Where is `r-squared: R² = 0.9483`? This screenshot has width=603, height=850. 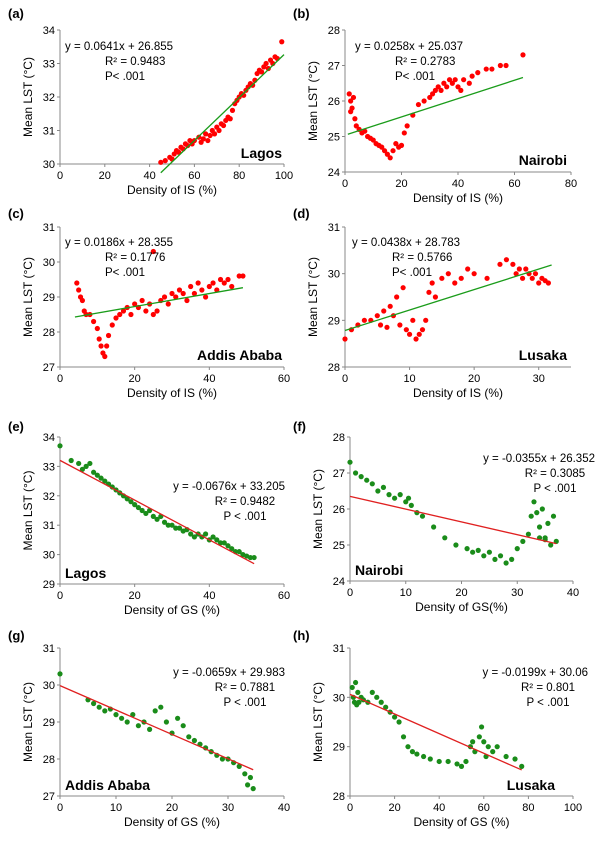 r-squared: R² = 0.9483 is located at coordinates (135, 62).